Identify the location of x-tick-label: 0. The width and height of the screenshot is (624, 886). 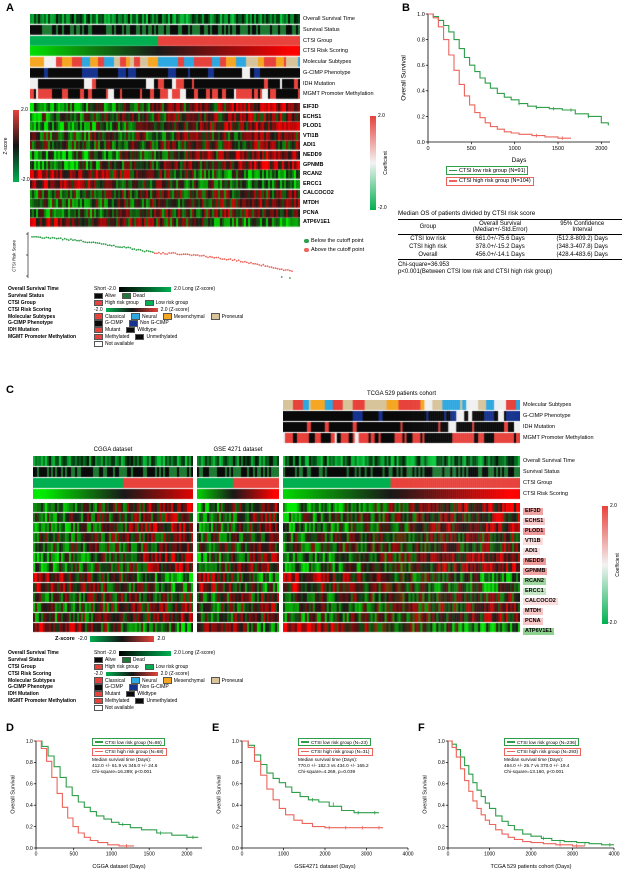
(242, 855).